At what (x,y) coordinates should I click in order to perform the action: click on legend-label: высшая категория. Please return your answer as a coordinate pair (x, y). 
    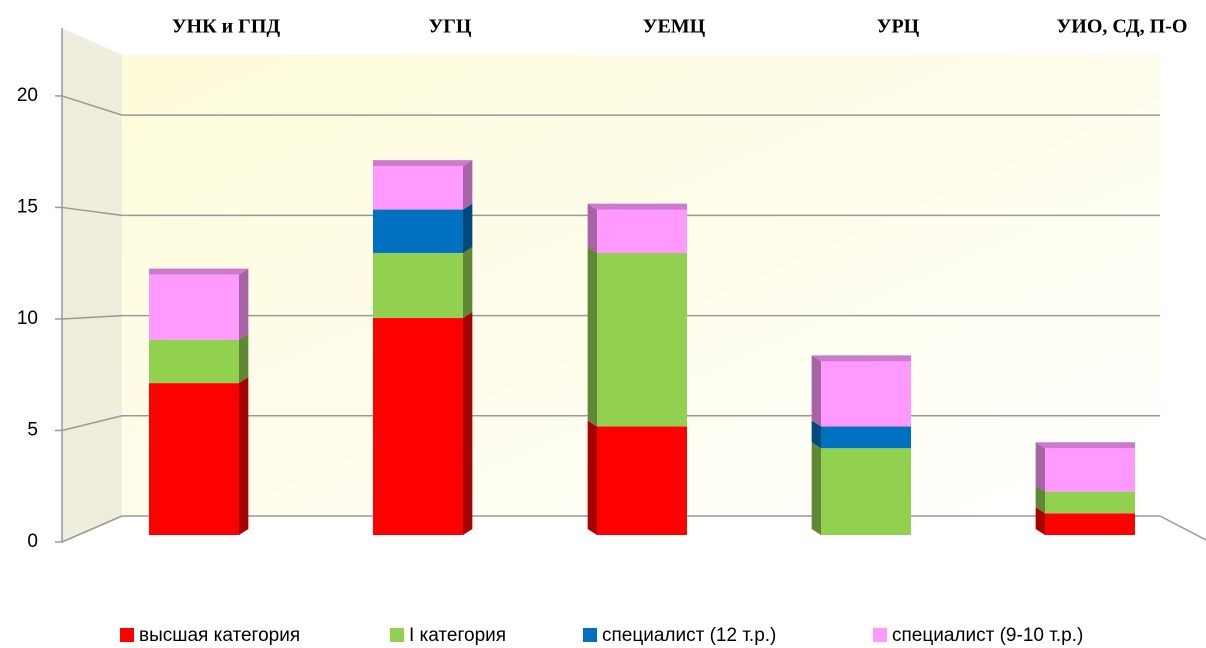
    Looking at the image, I should click on (219, 635).